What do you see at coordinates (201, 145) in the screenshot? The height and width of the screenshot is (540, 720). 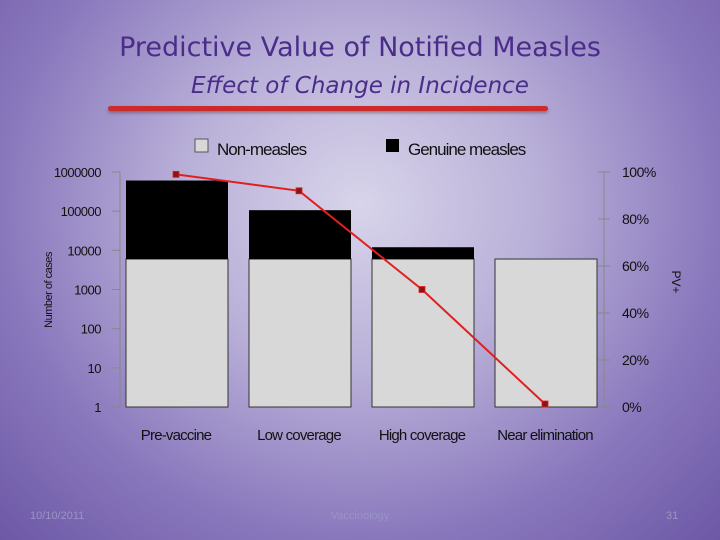 I see `legend-swatch-non-measles` at bounding box center [201, 145].